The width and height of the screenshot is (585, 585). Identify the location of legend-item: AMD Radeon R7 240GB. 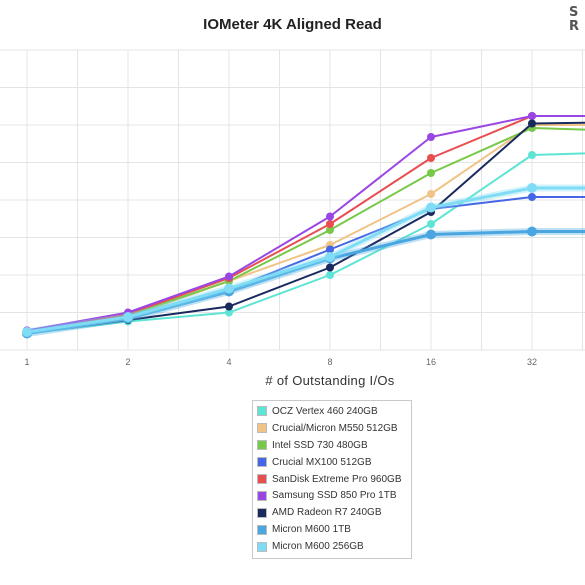
(332, 512).